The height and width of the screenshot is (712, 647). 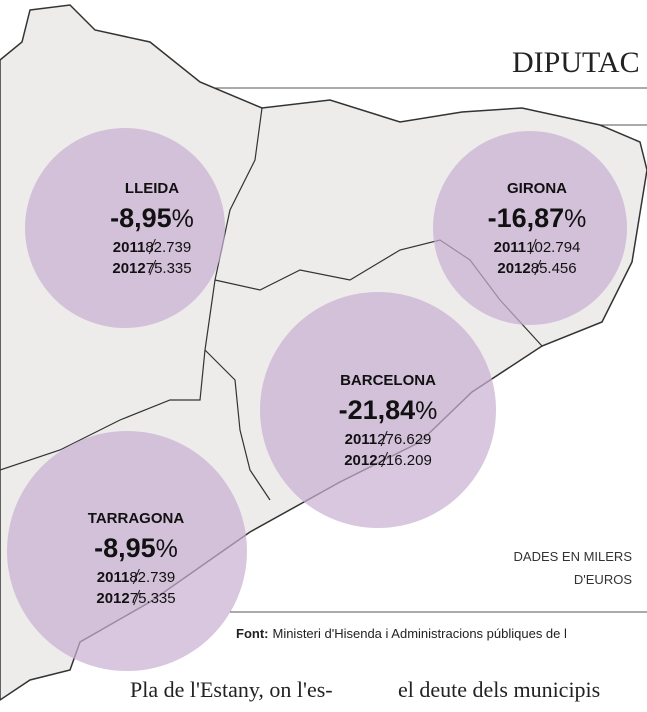 I want to click on change-value: -21,84, so click(x=377, y=410).